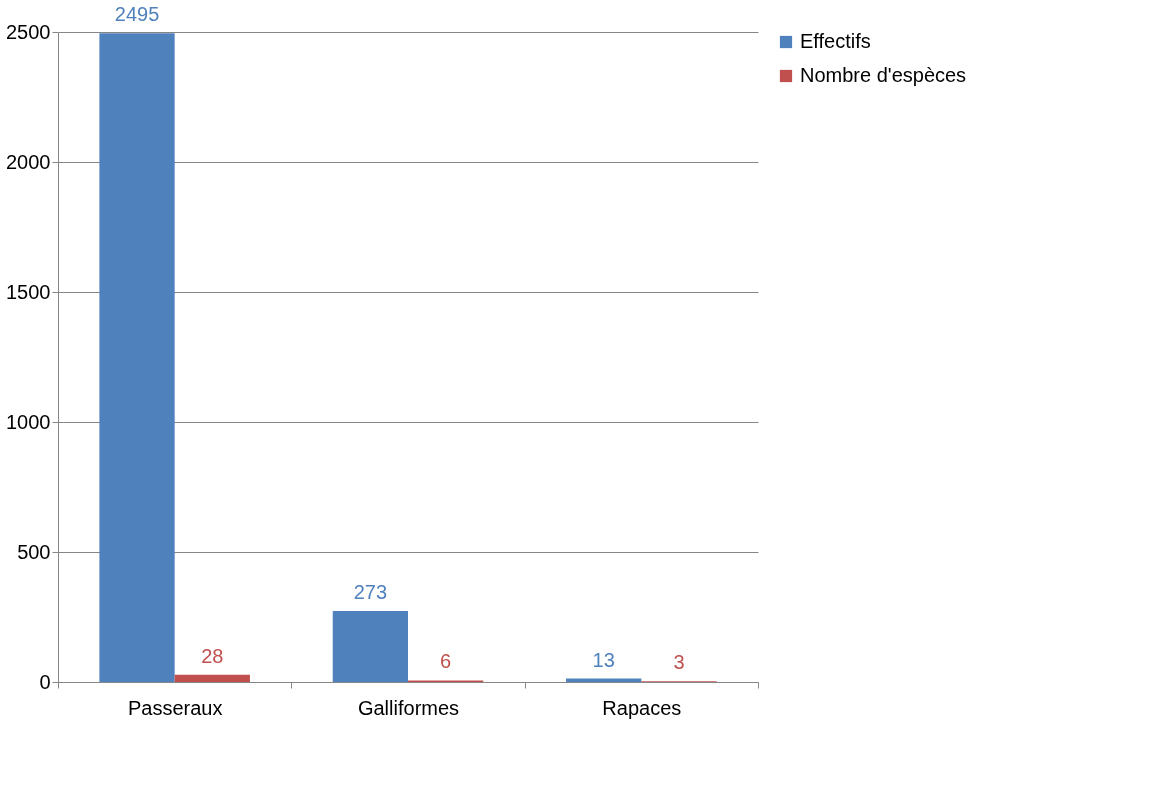 This screenshot has width=1150, height=805. What do you see at coordinates (835, 41) in the screenshot?
I see `legend-label: Effectifs` at bounding box center [835, 41].